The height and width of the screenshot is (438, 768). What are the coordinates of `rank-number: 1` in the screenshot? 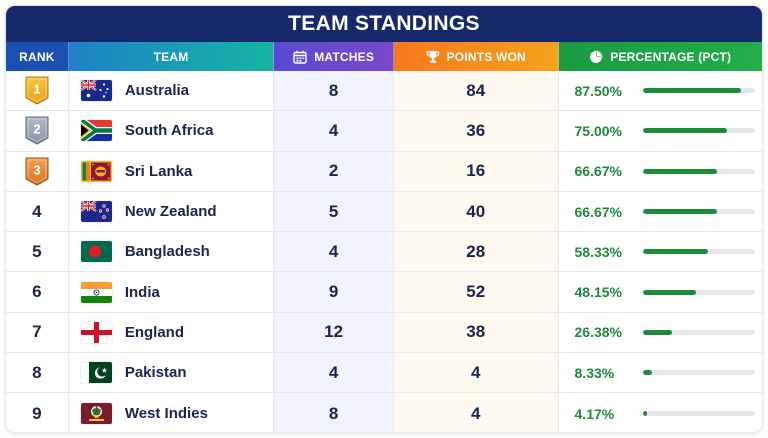 It's located at (36, 89).